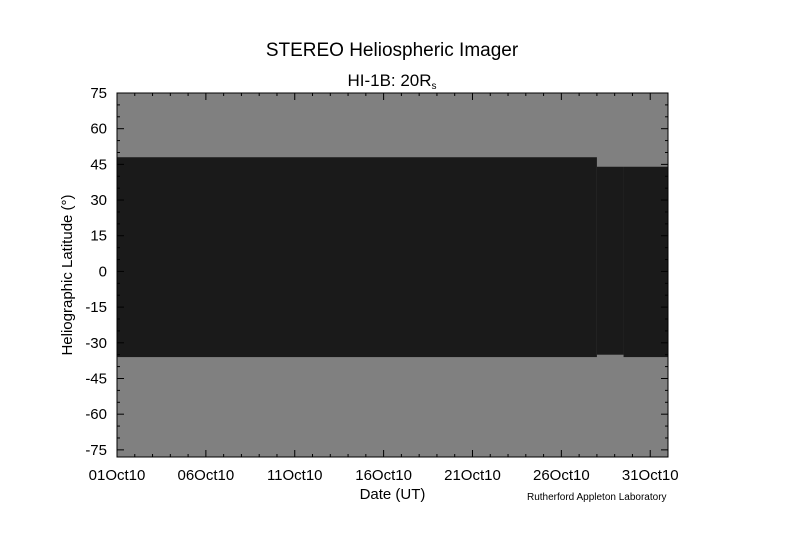  I want to click on x-tick-label: 06Oct10, so click(206, 475).